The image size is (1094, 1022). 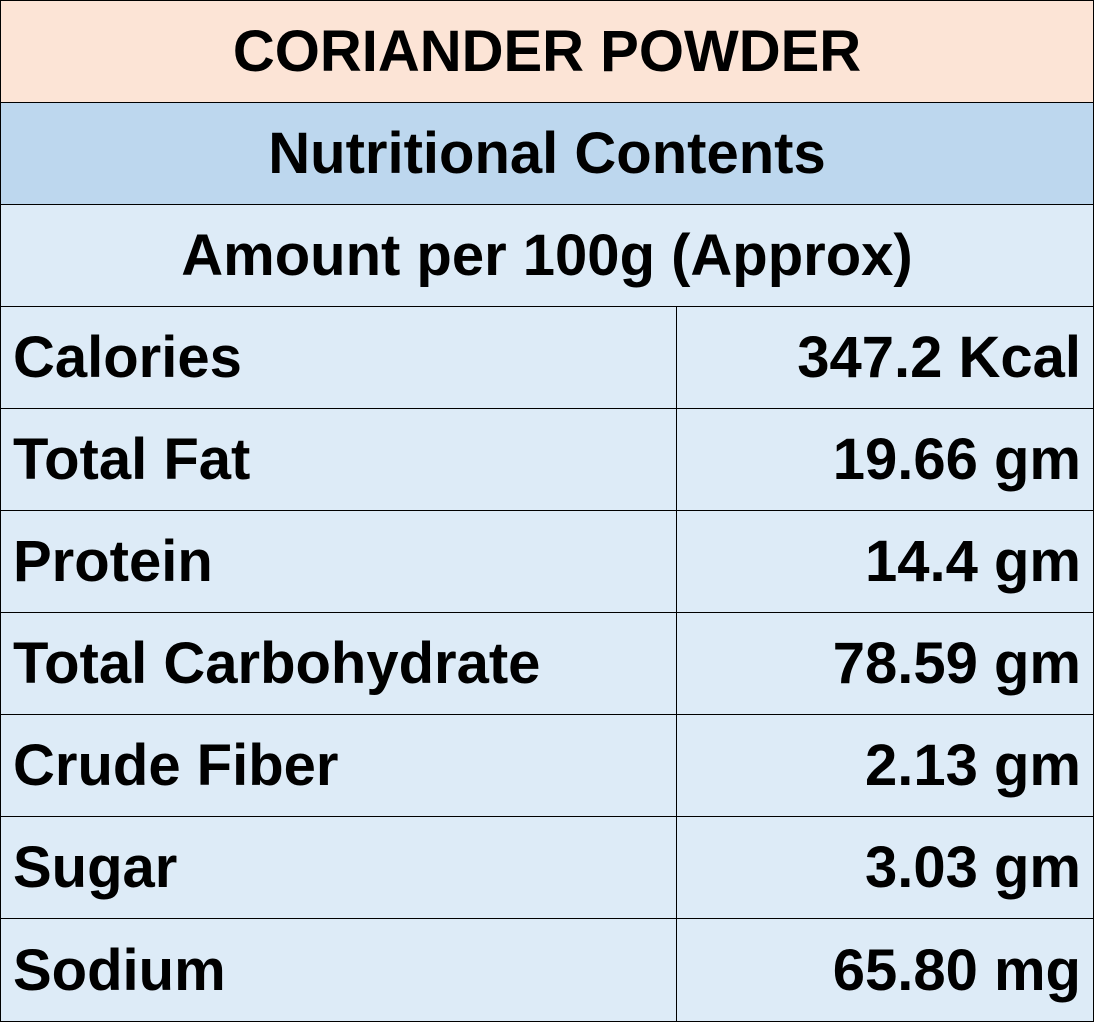 What do you see at coordinates (338, 357) in the screenshot?
I see `nutrient-name: Calories` at bounding box center [338, 357].